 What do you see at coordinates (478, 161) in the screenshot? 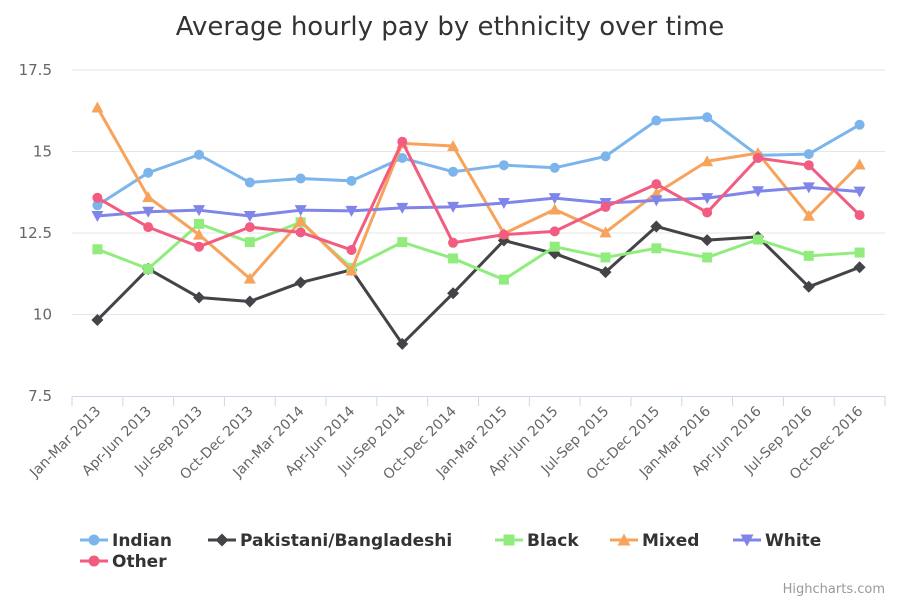
I see `series-line-indian` at bounding box center [478, 161].